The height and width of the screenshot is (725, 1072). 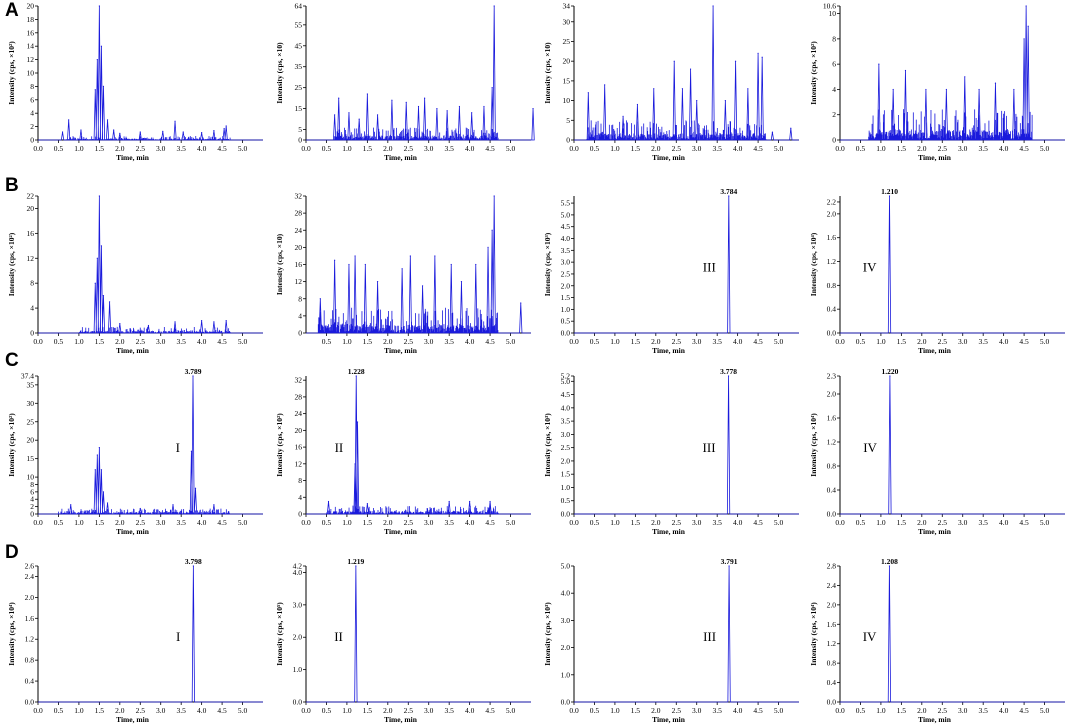 What do you see at coordinates (299, 230) in the screenshot?
I see `y-tick-label: 24` at bounding box center [299, 230].